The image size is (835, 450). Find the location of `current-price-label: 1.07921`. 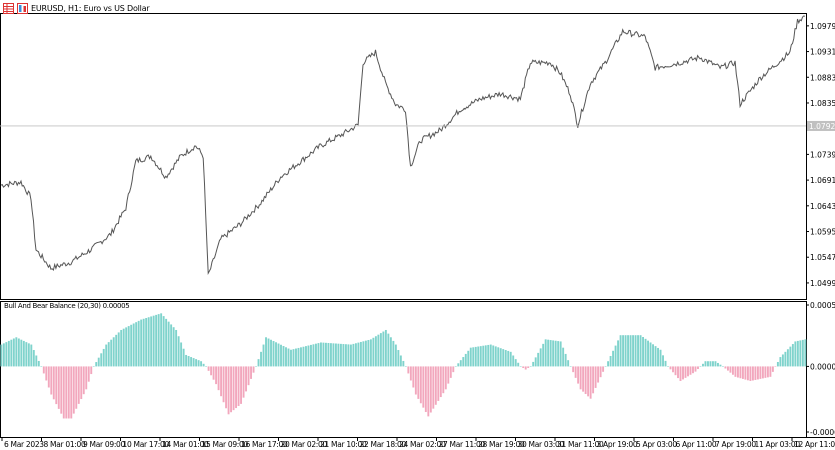

current-price-label: 1.07921 is located at coordinates (822, 126).